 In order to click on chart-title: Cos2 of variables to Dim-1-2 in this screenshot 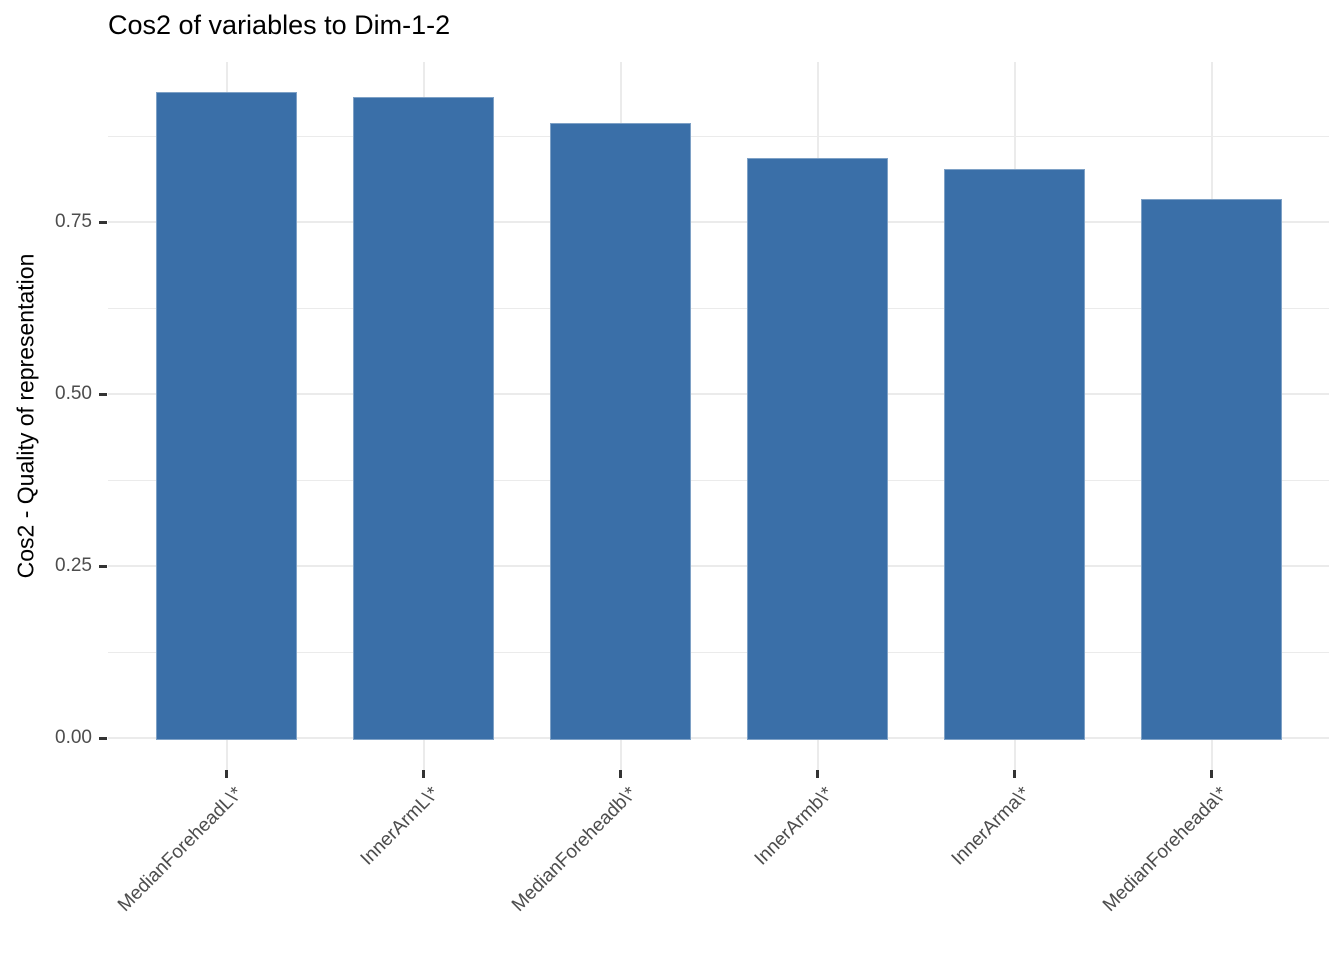, I will do `click(279, 25)`.